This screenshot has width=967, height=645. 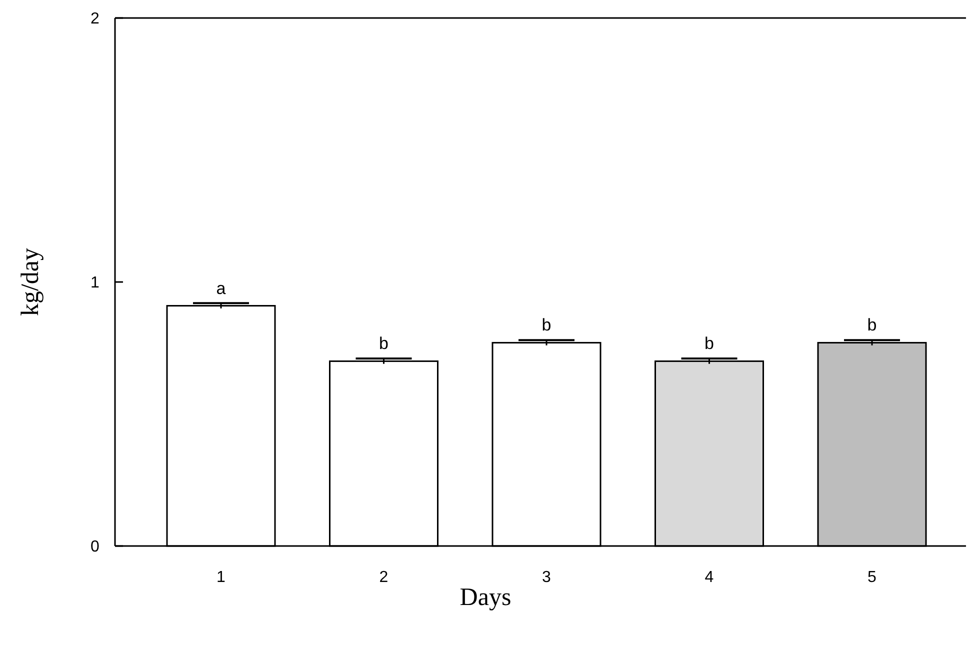 I want to click on x-tick-label: 2, so click(x=383, y=577).